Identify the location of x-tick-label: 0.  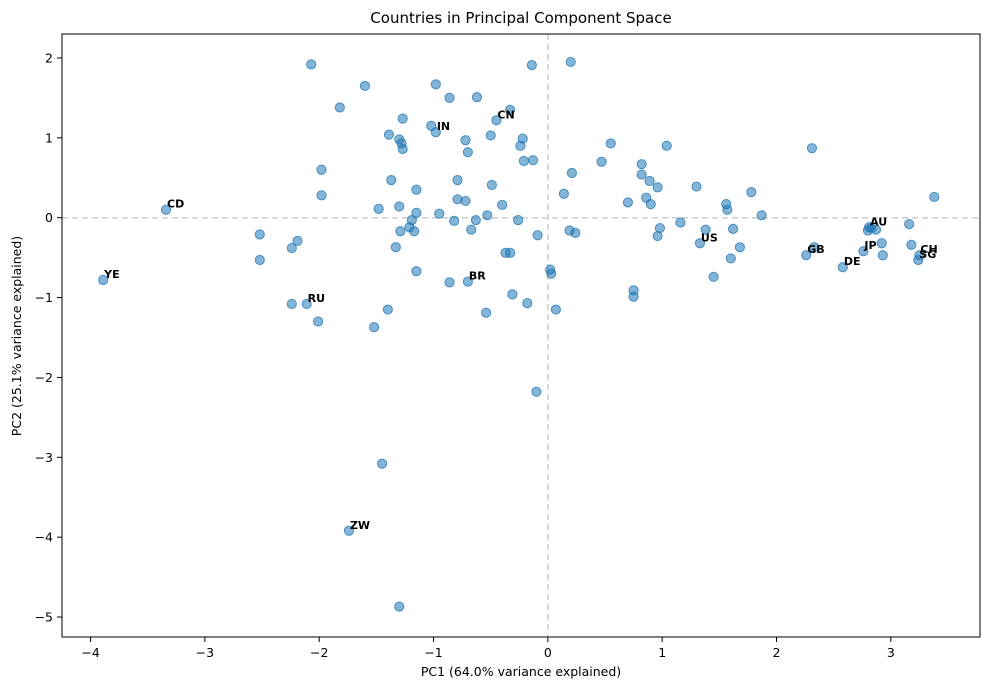
(548, 652).